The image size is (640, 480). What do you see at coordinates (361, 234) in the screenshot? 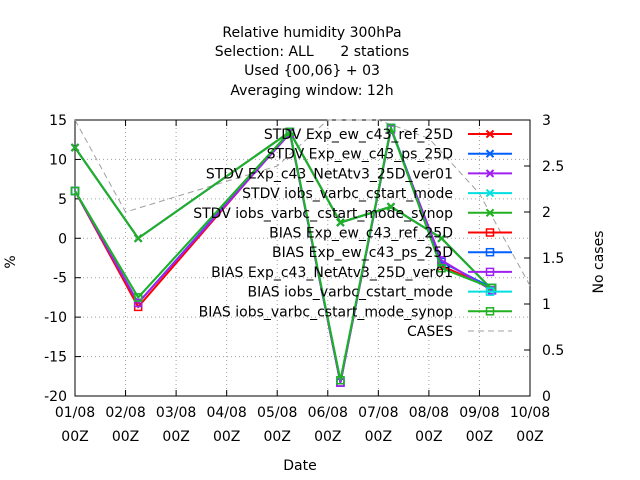
I see `legend-label: BIAS Exp_ew_c43_ref_25D` at bounding box center [361, 234].